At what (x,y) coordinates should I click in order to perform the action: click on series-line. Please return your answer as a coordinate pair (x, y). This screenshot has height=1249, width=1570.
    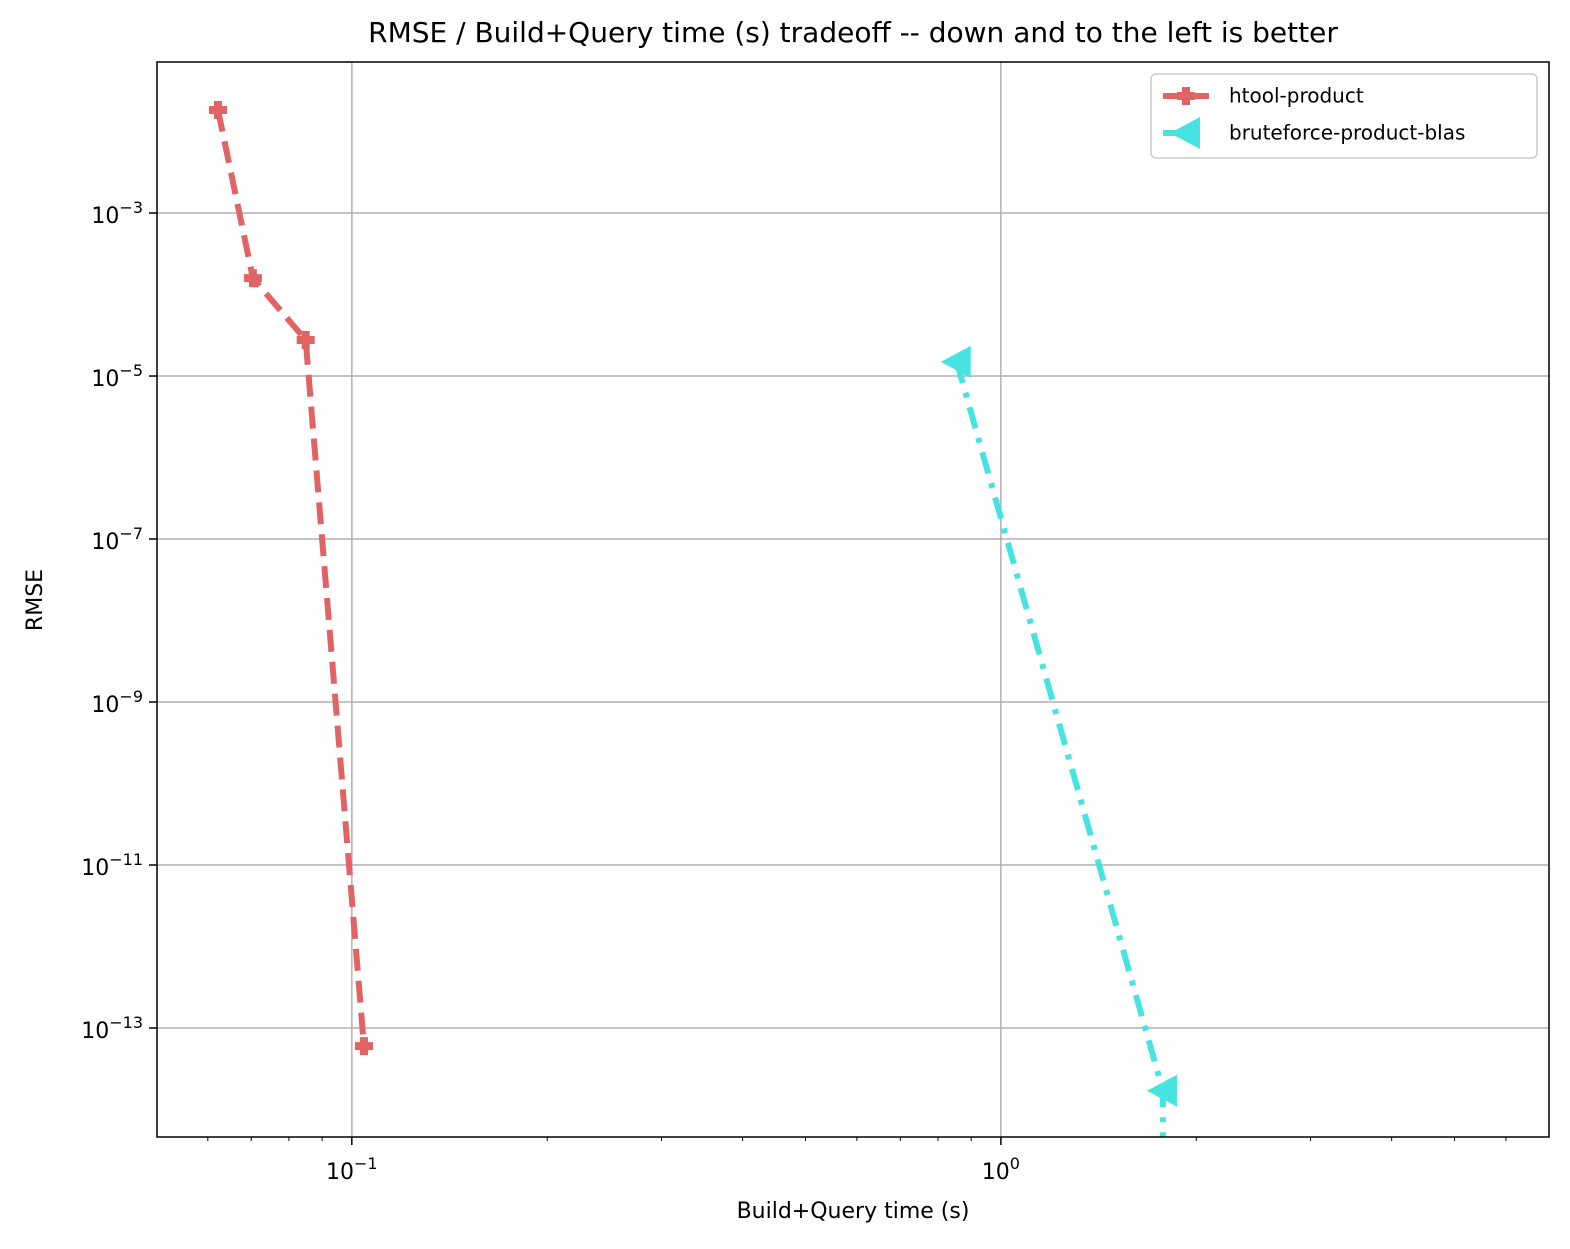
    Looking at the image, I should click on (291, 578).